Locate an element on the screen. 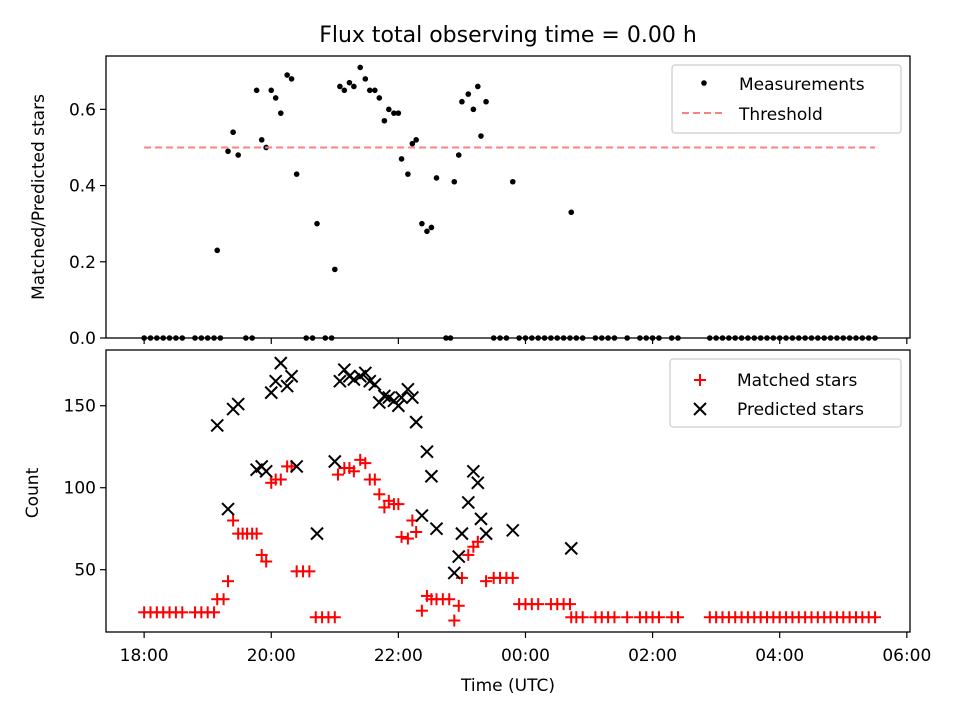  bottom-x-tick-label: 00:00 is located at coordinates (525, 656).